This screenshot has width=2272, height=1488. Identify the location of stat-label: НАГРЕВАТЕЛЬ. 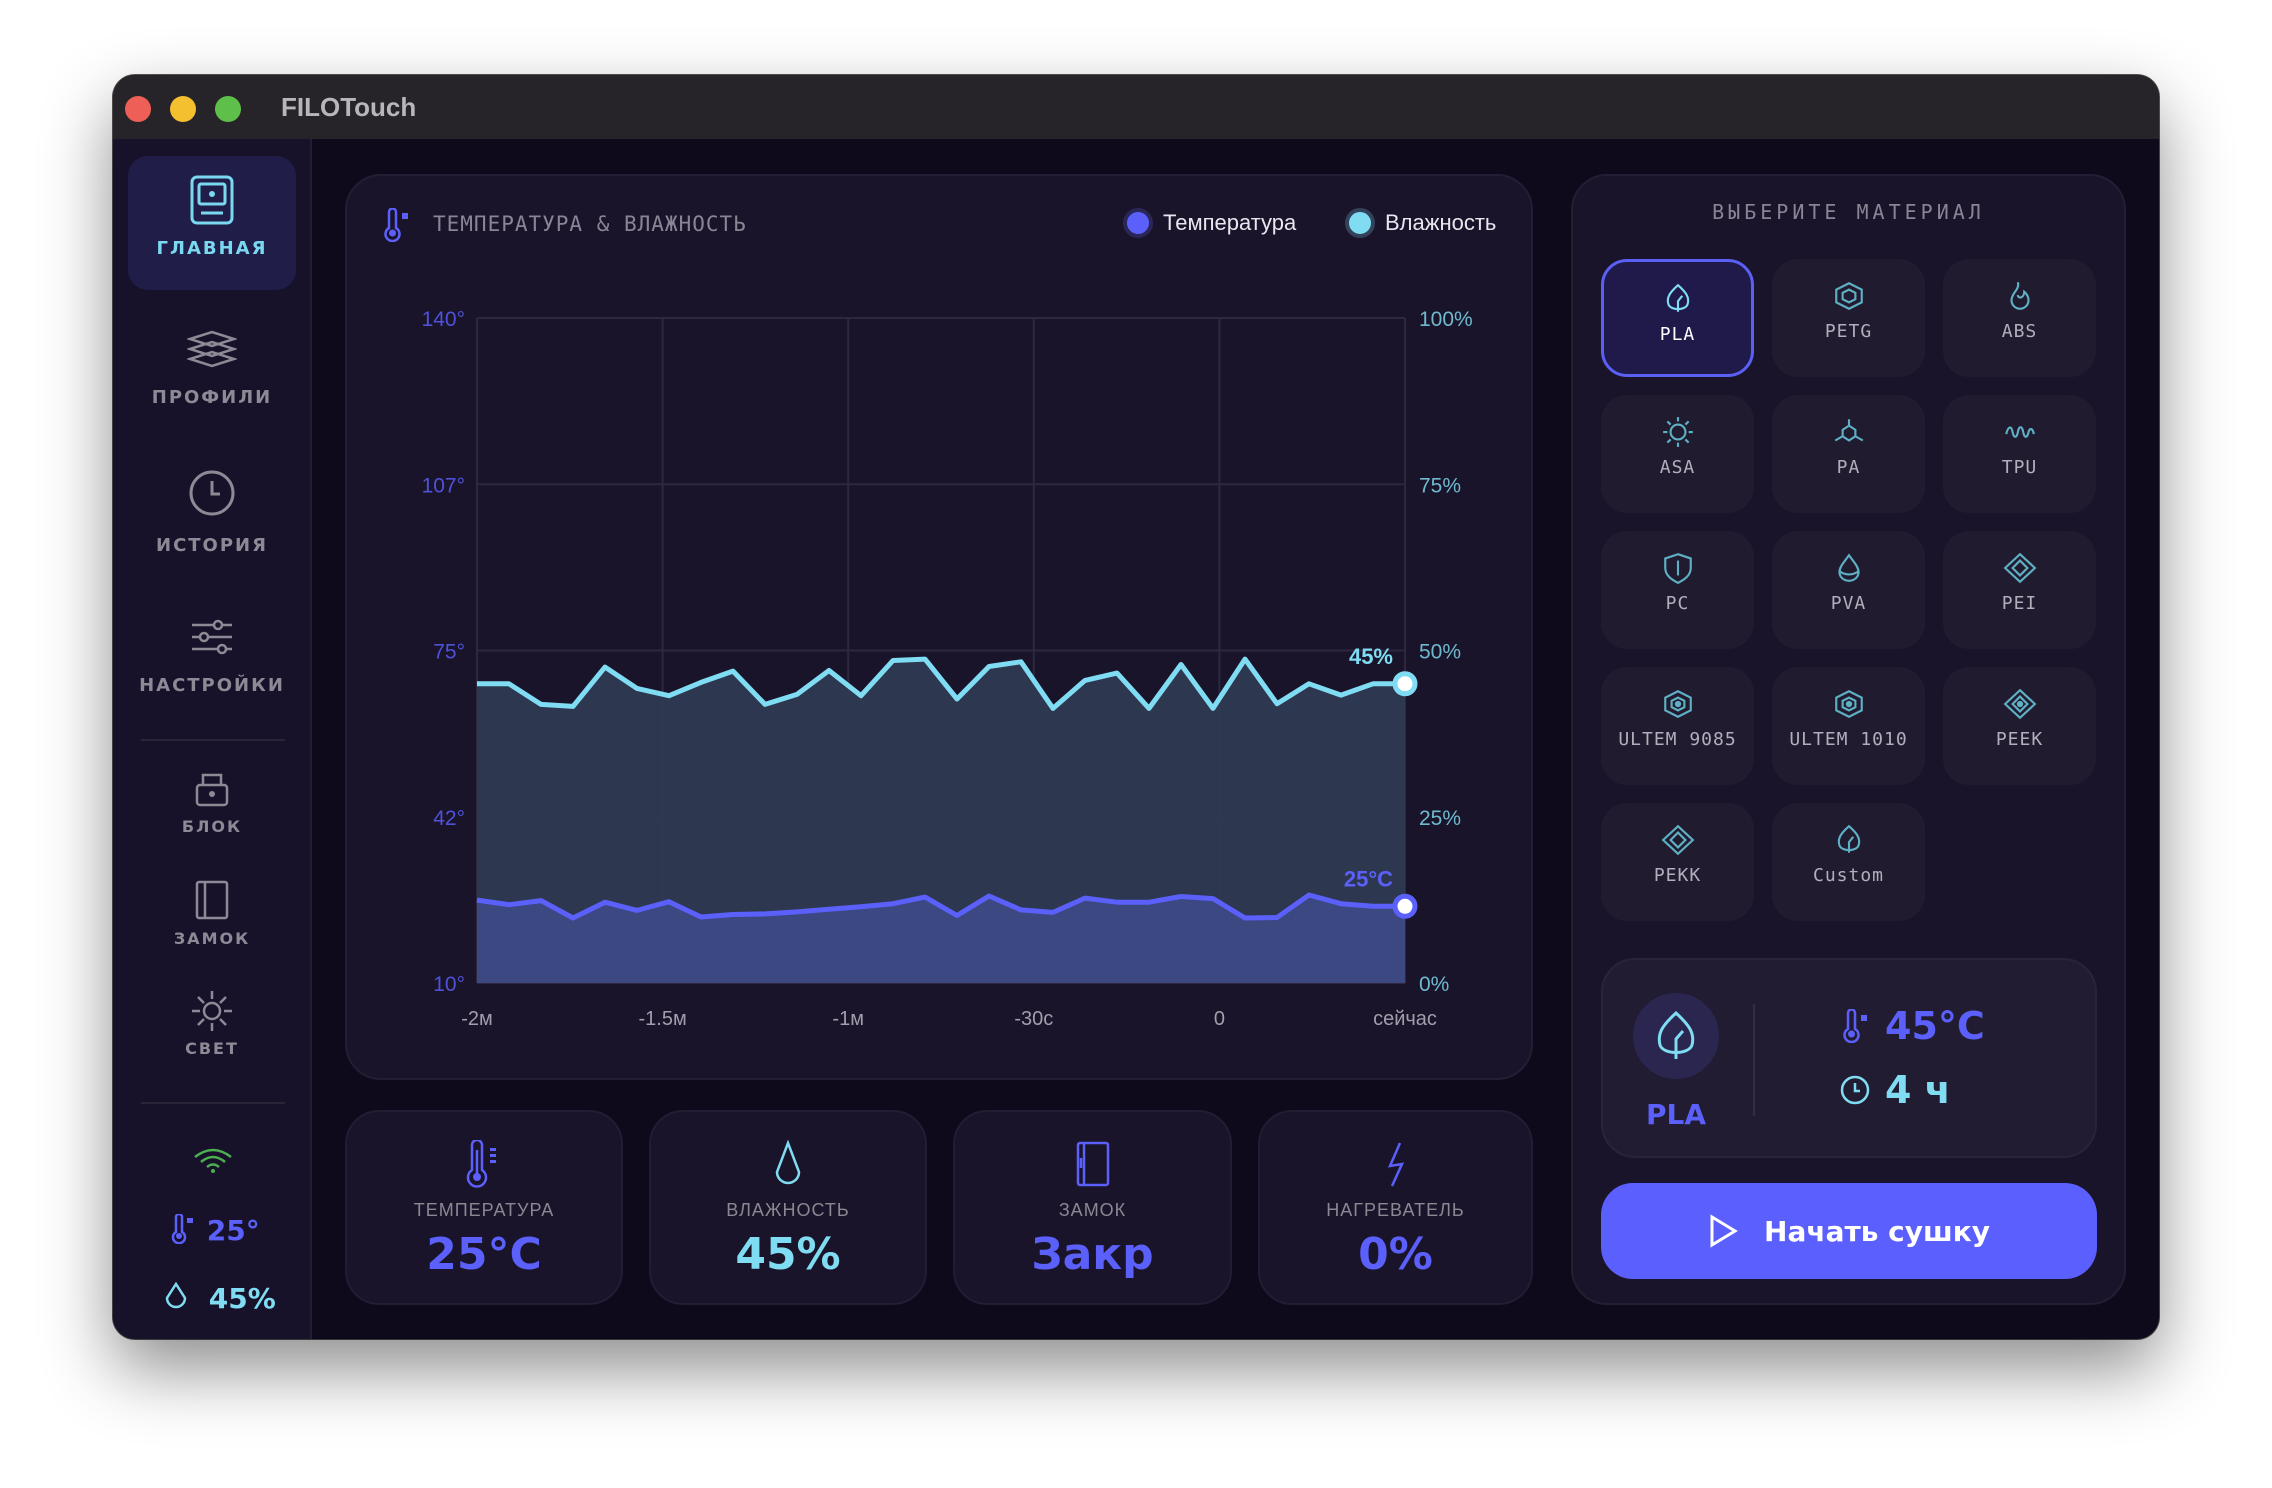
(1395, 1210).